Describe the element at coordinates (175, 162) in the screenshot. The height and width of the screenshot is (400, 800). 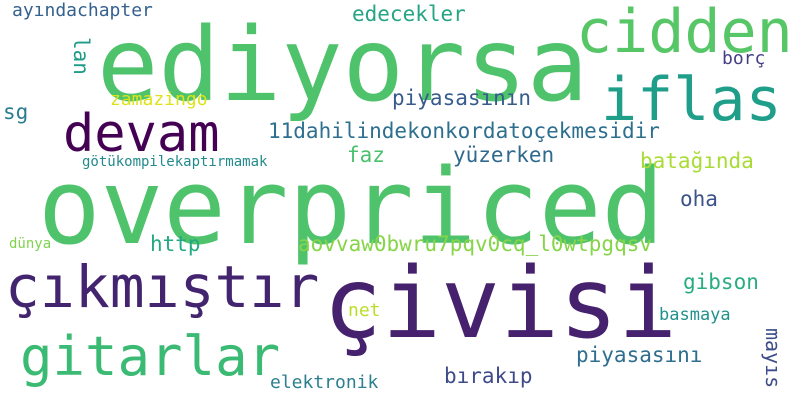
I see `word-gotukompilekaptirmamak: götükompilekaptırmamak` at that location.